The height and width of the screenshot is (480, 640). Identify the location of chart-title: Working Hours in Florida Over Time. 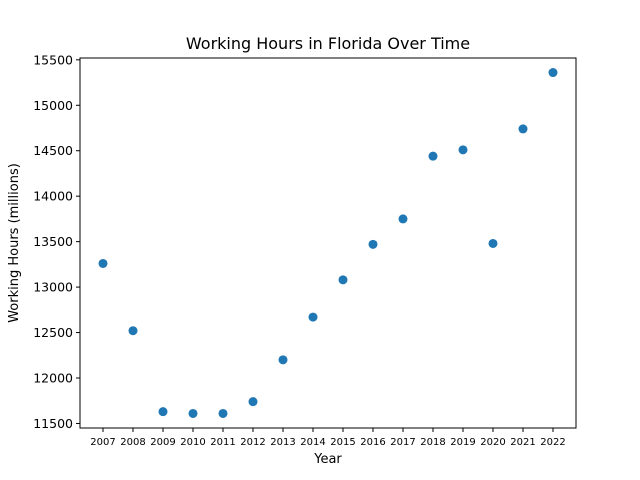
(328, 43).